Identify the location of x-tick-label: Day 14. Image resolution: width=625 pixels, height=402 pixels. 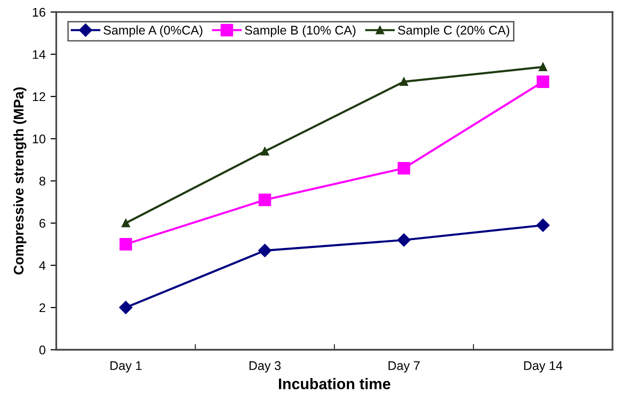
(543, 367).